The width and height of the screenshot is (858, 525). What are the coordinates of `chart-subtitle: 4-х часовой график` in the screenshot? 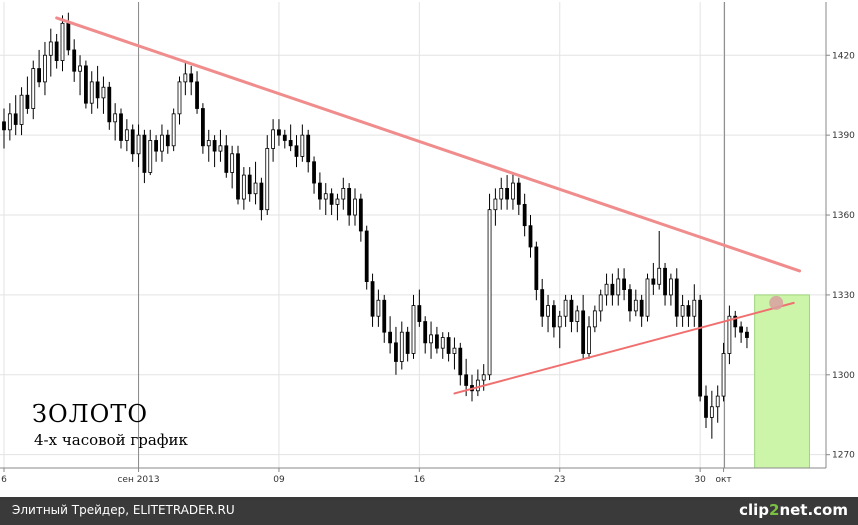 It's located at (111, 440).